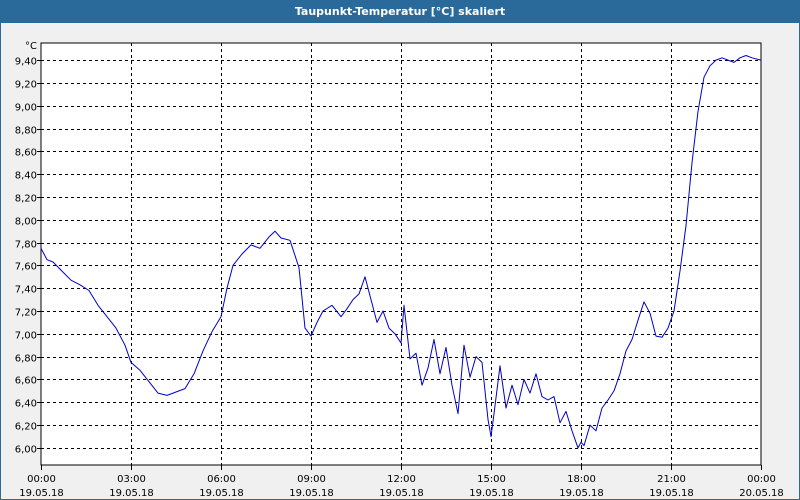 The height and width of the screenshot is (500, 800). I want to click on y-tick-label: 9,20, so click(26, 85).